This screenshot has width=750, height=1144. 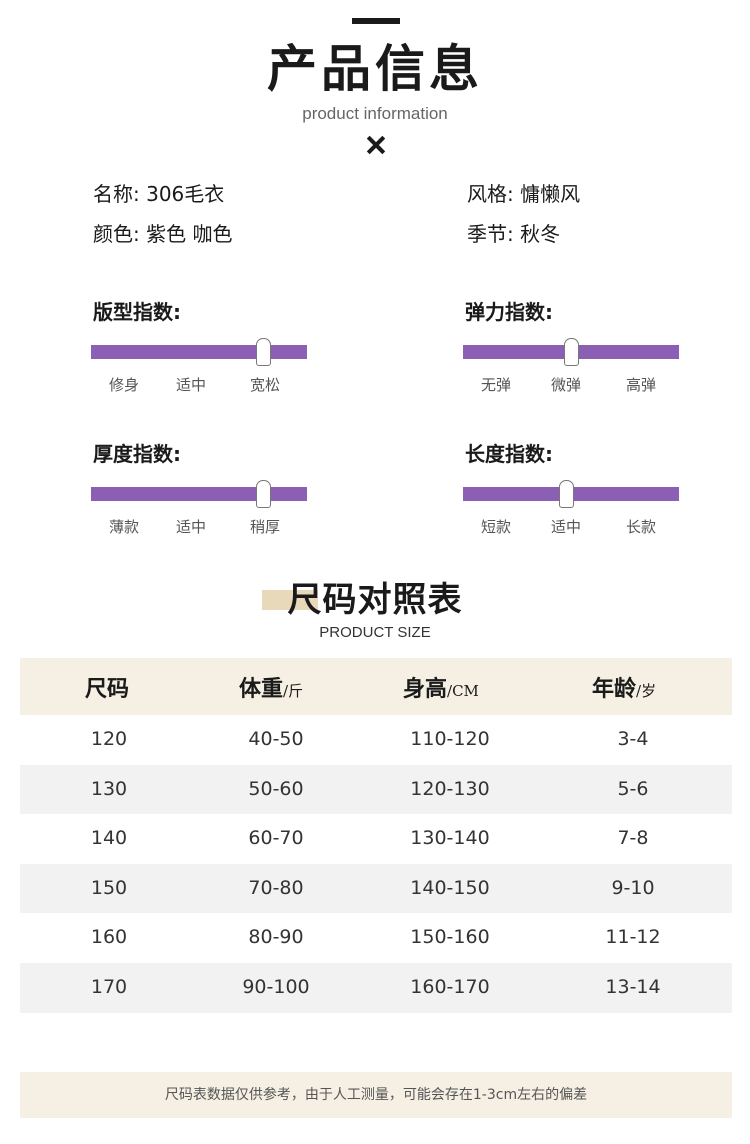 What do you see at coordinates (276, 986) in the screenshot?
I see `table-cell: 90-100` at bounding box center [276, 986].